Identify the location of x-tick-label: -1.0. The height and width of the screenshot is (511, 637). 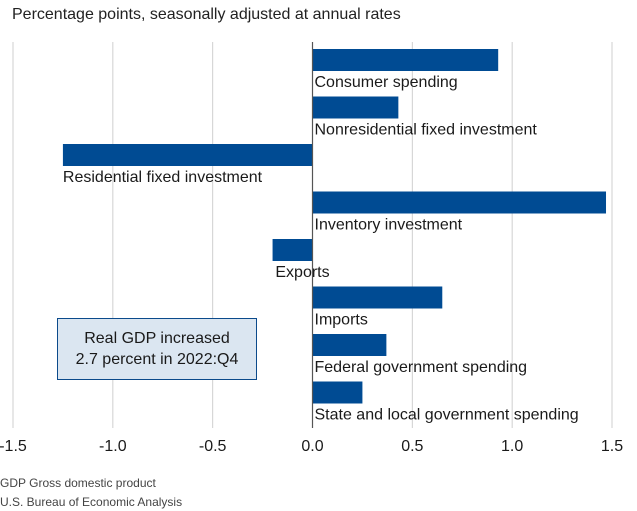
(113, 446).